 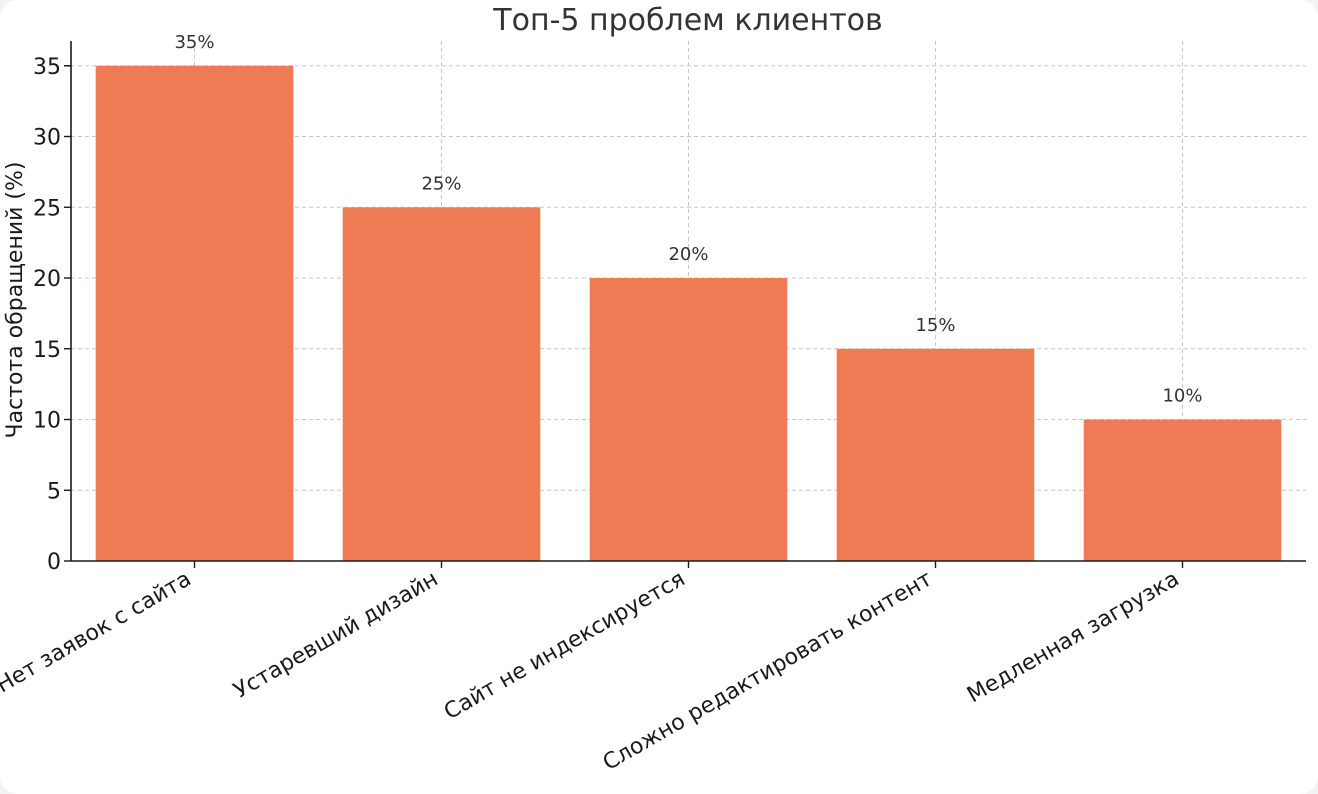 I want to click on data-label: 10%, so click(x=1182, y=396).